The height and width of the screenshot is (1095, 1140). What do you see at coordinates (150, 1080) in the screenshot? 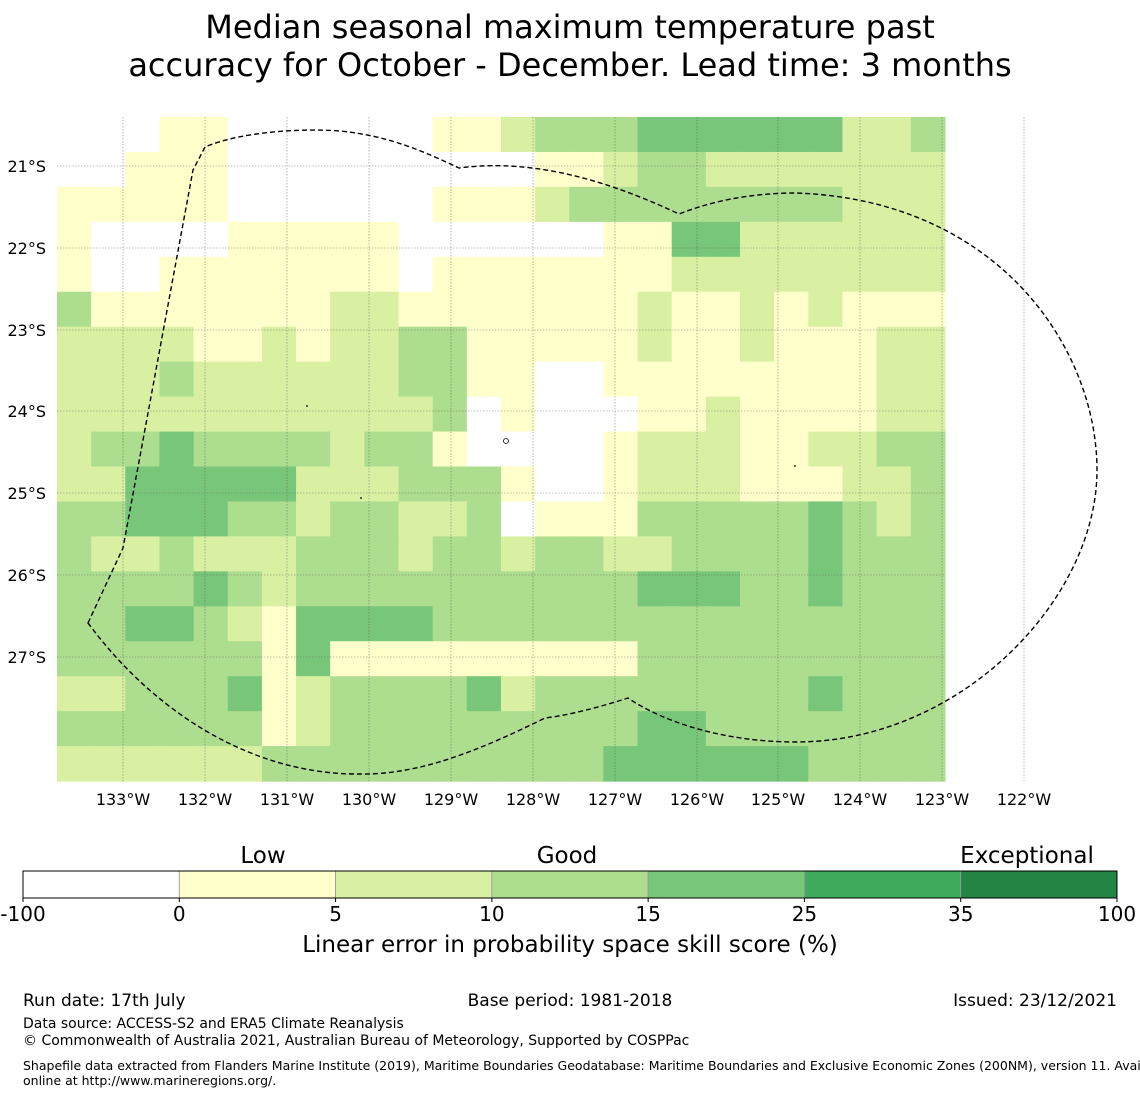
I see `shapefile-credit-line-2: online at http://www.marineregions.org/.` at bounding box center [150, 1080].